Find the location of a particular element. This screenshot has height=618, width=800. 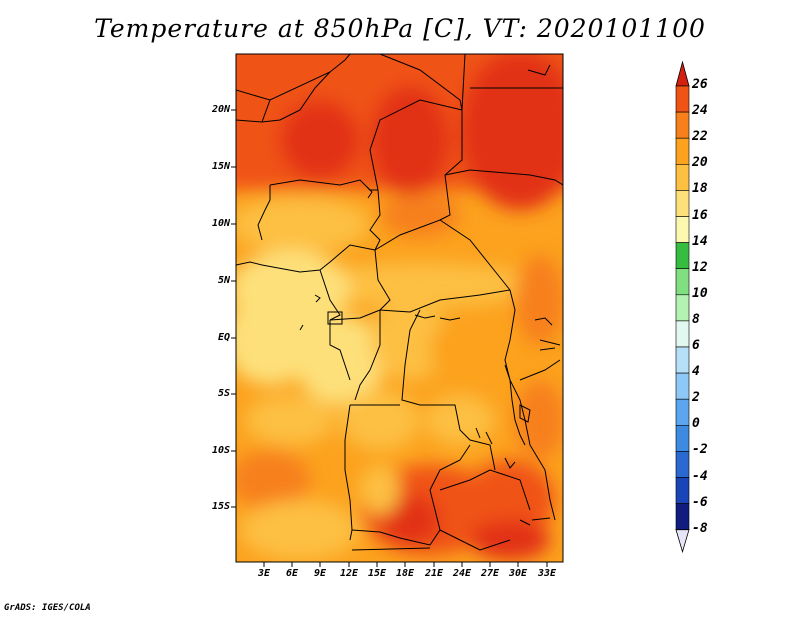

lon-label: 6E is located at coordinates (292, 573).